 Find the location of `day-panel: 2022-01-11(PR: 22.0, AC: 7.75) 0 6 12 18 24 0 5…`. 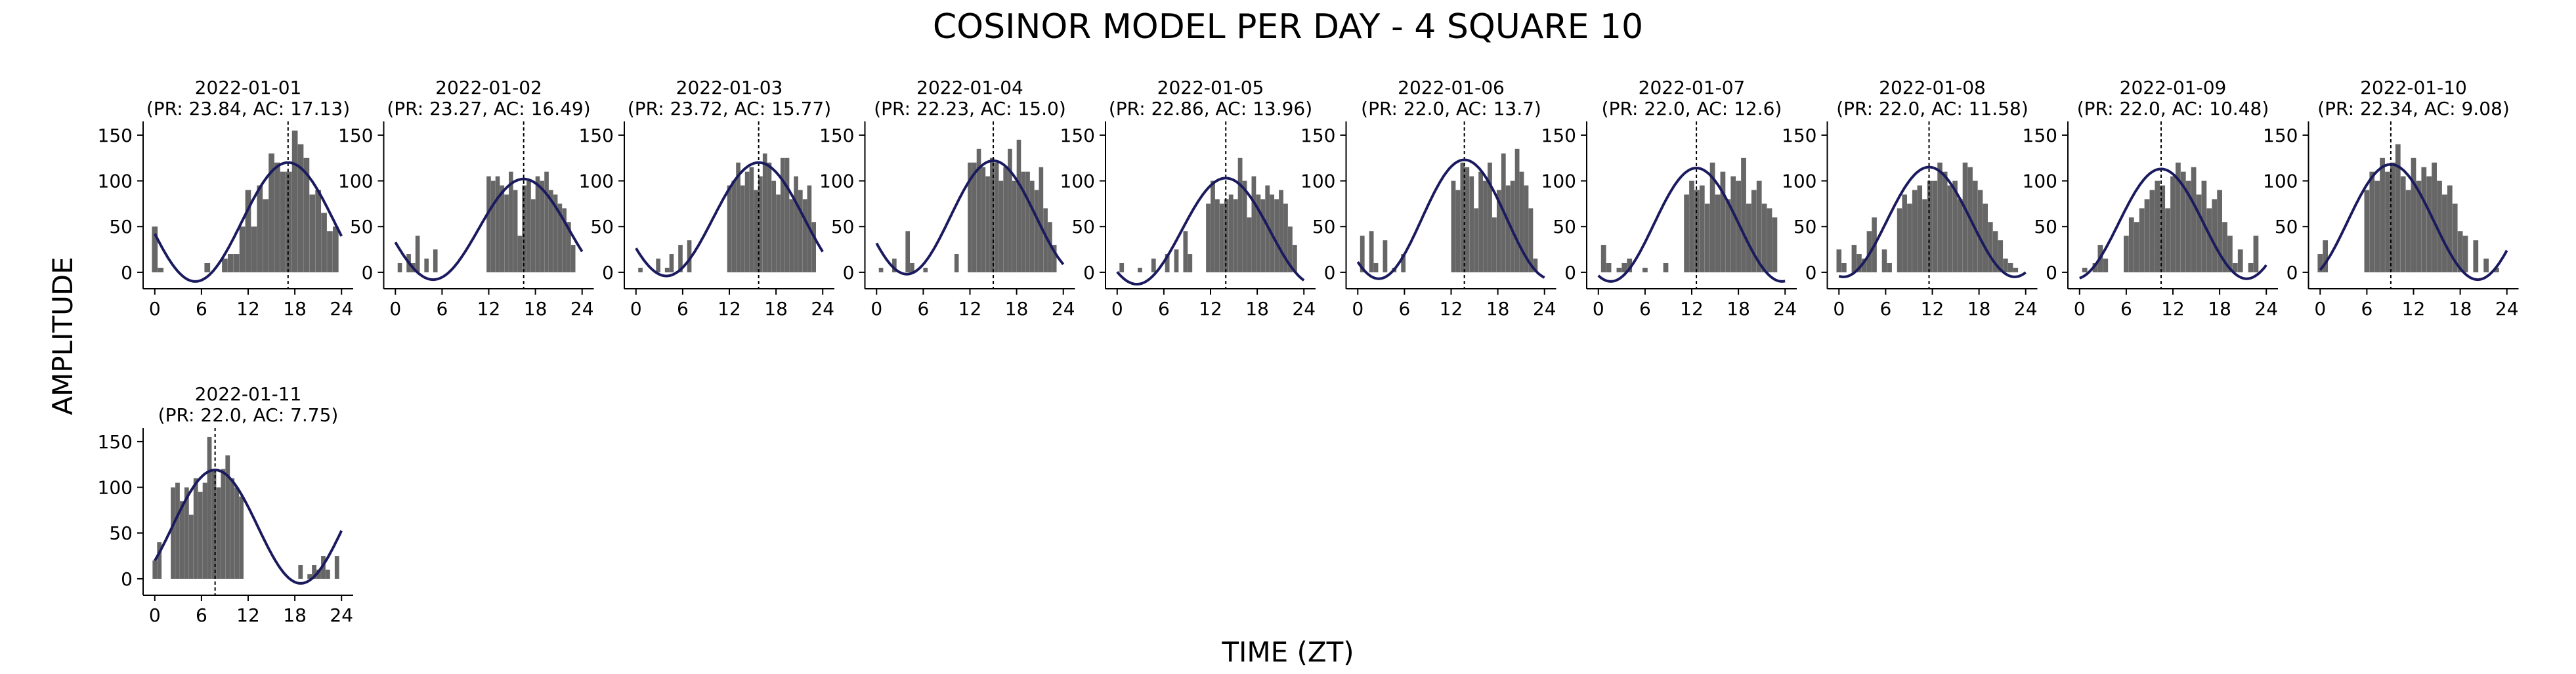

day-panel: 2022-01-11(PR: 22.0, AC: 7.75) 0 6 12 18 24 0 5… is located at coordinates (225, 504).